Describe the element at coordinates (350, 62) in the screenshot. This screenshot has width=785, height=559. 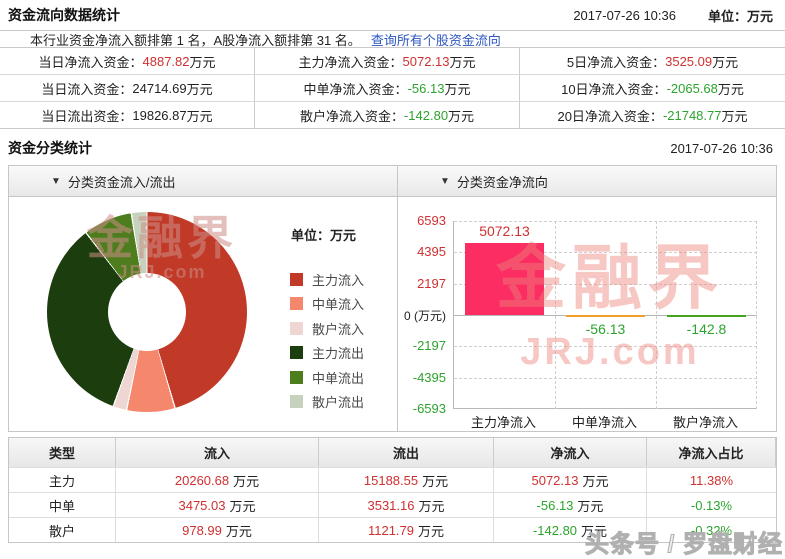
I see `stat-label: 主力净流入资金：` at that location.